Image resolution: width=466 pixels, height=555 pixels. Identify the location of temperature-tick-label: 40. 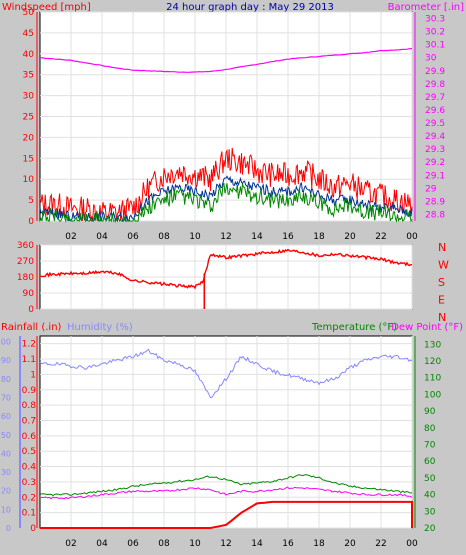
(430, 496).